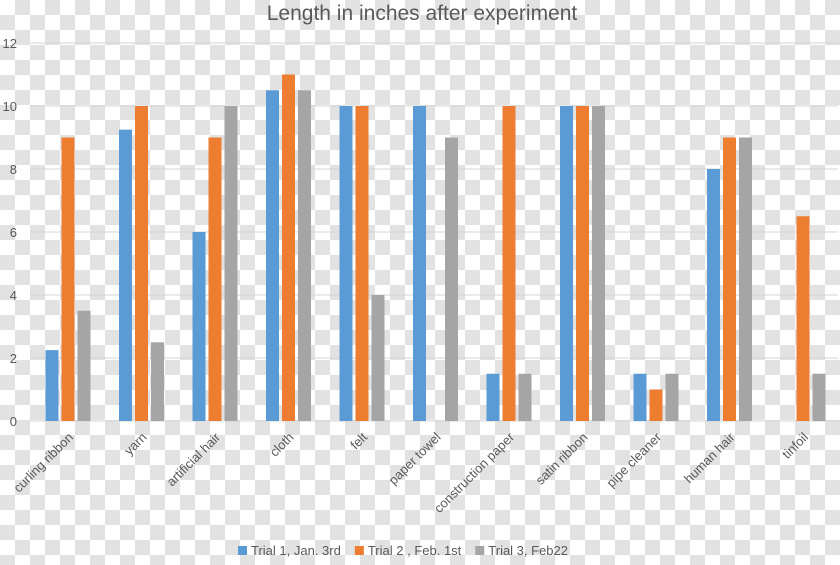  What do you see at coordinates (415, 550) in the screenshot?
I see `legend-label: Trial 2 , Feb. 1st` at bounding box center [415, 550].